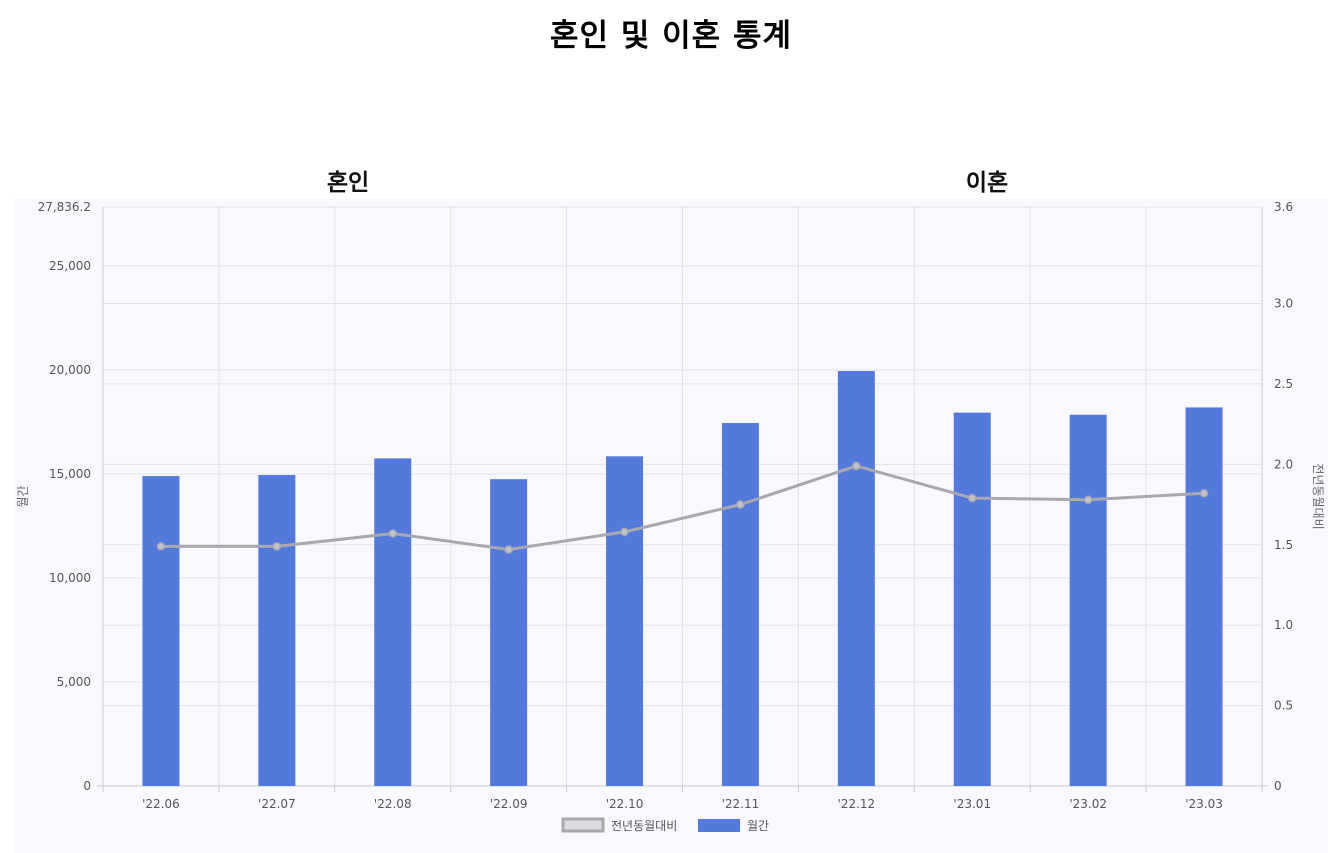  I want to click on x-tick-label: '22.11, so click(741, 804).